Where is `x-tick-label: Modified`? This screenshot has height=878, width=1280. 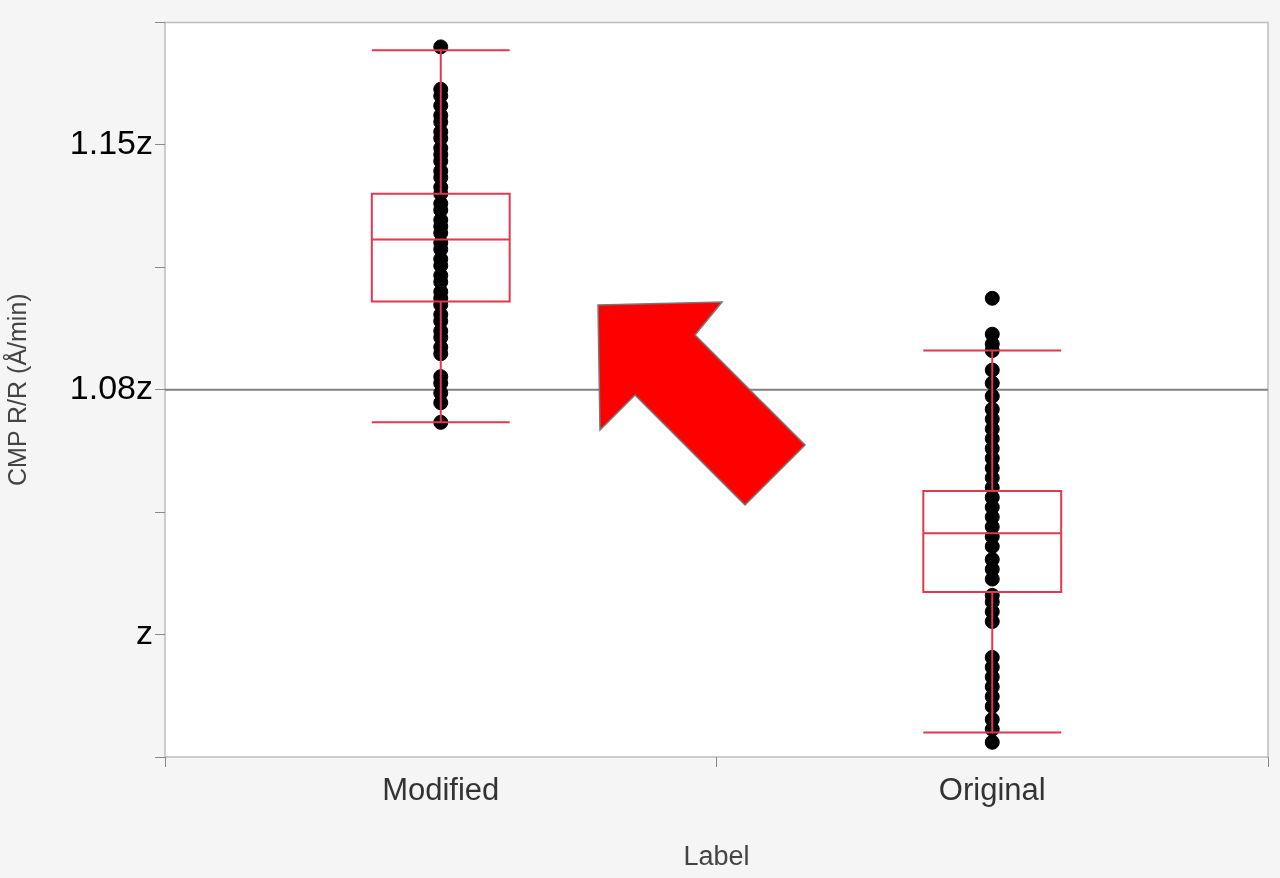
x-tick-label: Modified is located at coordinates (441, 790).